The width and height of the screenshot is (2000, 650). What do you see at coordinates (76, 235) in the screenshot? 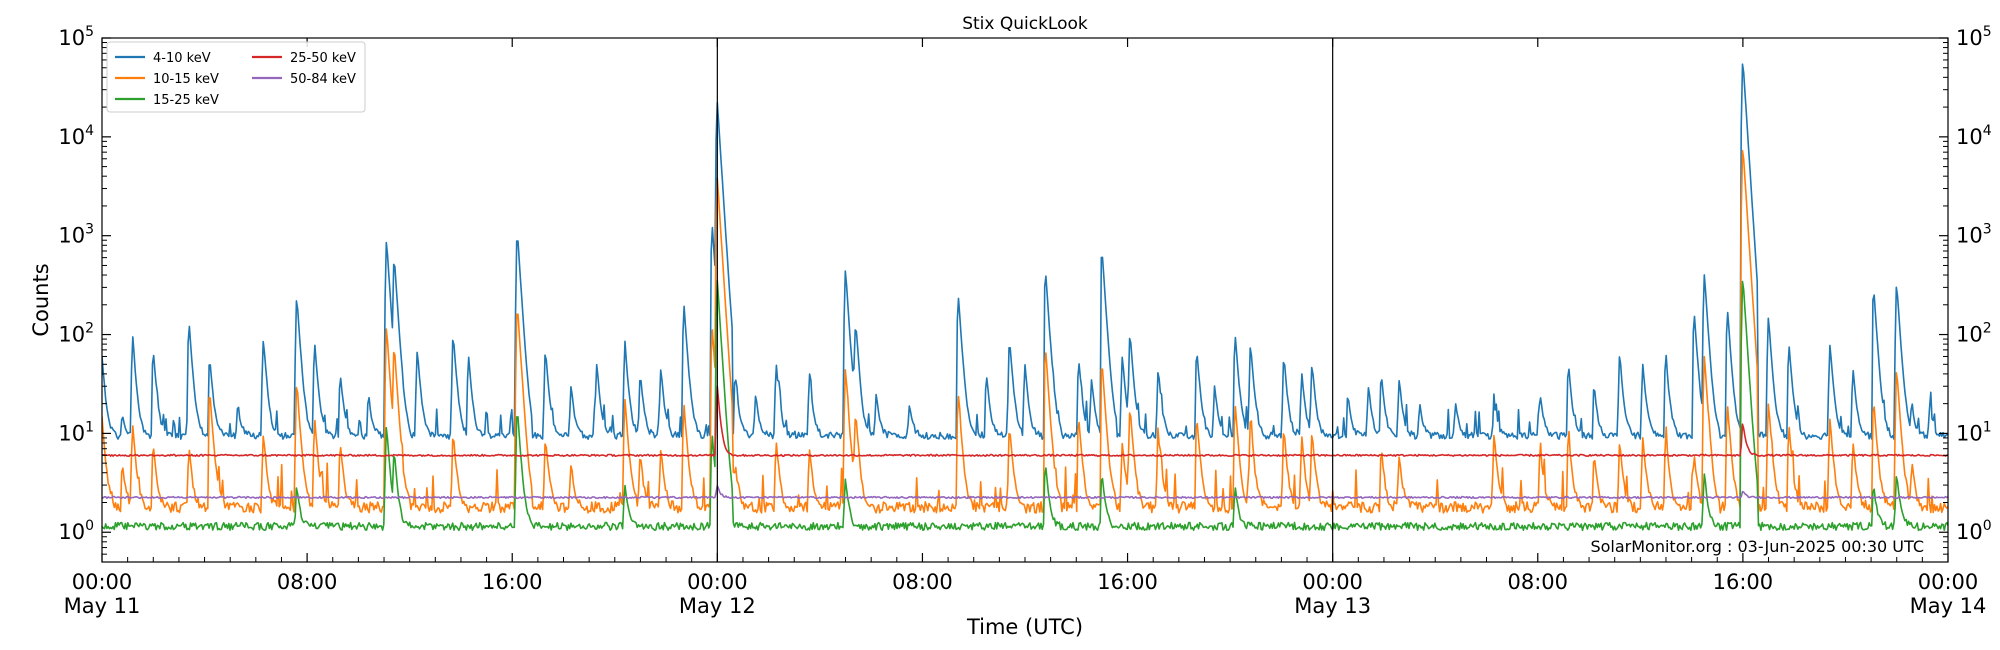
I see `y-tick-label-left: 103` at bounding box center [76, 235].